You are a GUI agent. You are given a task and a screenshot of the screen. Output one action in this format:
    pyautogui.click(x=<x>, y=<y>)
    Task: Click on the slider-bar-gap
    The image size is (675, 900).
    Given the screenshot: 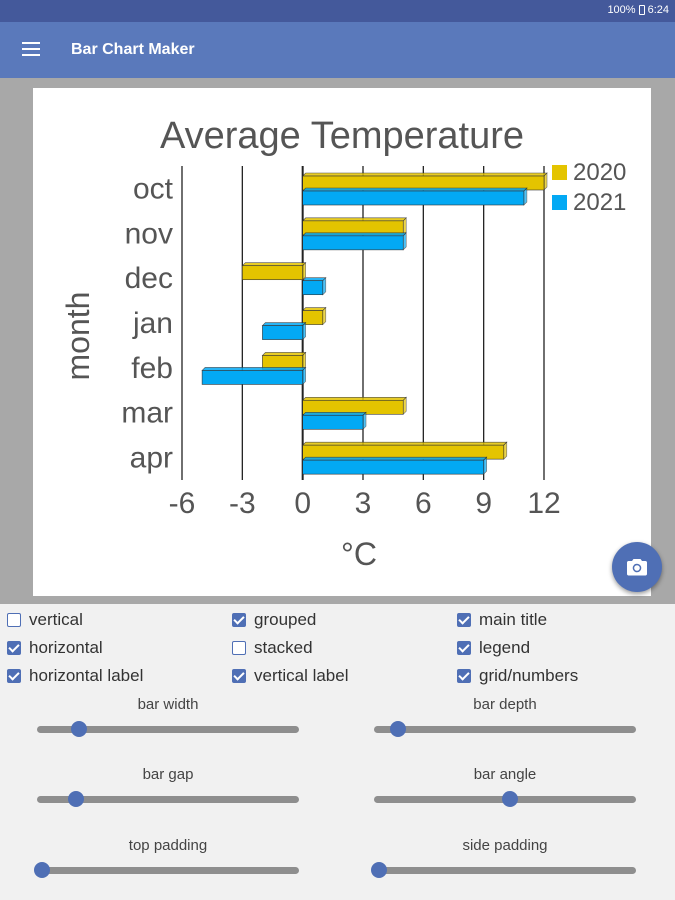 What is the action you would take?
    pyautogui.click(x=168, y=799)
    